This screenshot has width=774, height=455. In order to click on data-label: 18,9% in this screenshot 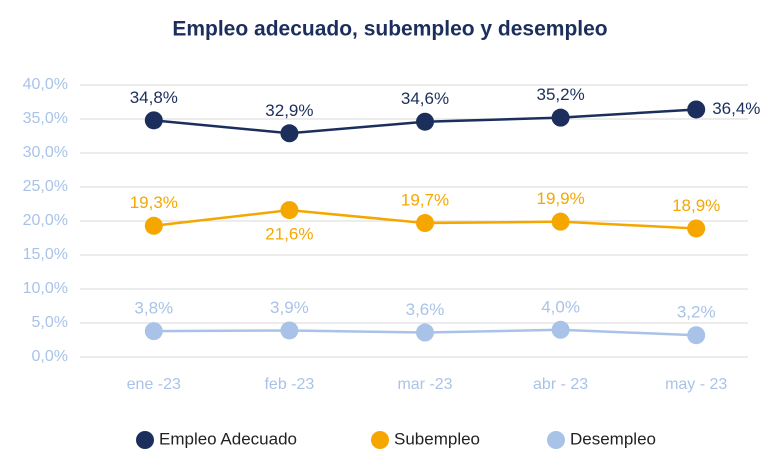, I will do `click(696, 205)`.